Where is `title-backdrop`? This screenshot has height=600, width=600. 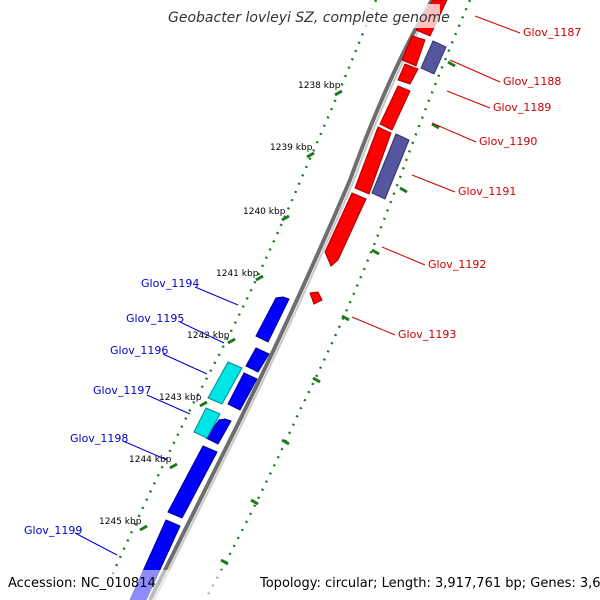 title-backdrop is located at coordinates (300, 16).